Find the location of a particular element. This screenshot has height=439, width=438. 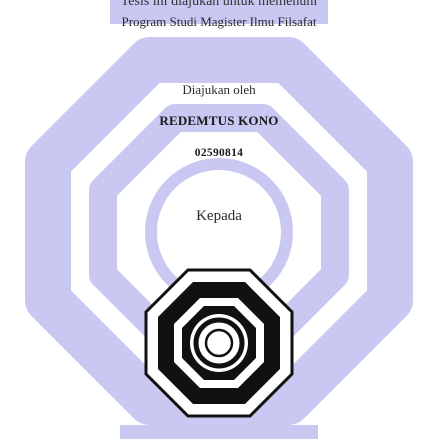

logo-center-circle is located at coordinates (219, 343).